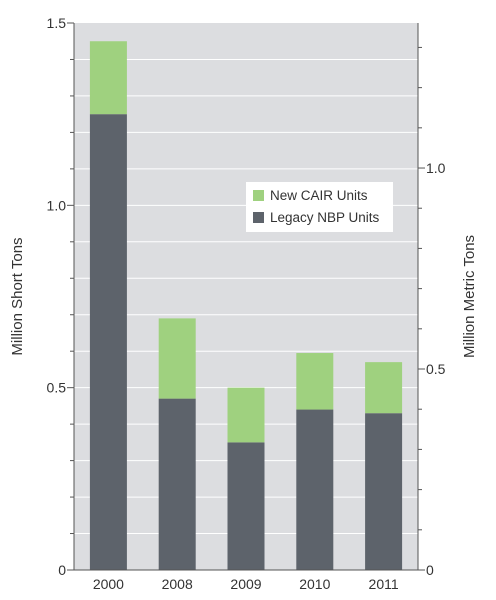 This screenshot has width=496, height=600. Describe the element at coordinates (177, 584) in the screenshot. I see `x-tick-label: 2008` at that location.